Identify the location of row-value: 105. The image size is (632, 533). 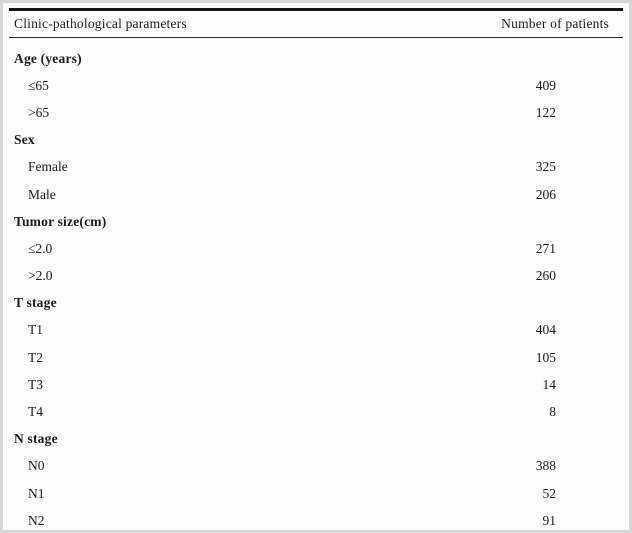
(545, 357).